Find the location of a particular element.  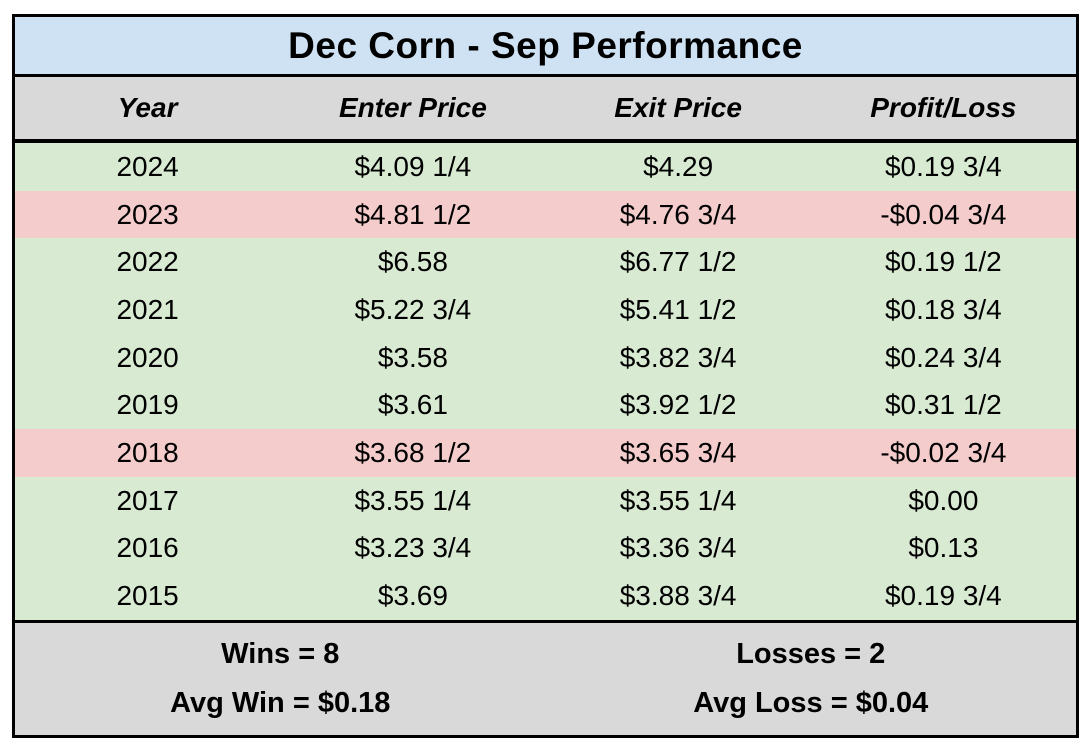

table-row: 2015 $3.69 $3.88 3/4 $0.19 3/4 is located at coordinates (545, 596).